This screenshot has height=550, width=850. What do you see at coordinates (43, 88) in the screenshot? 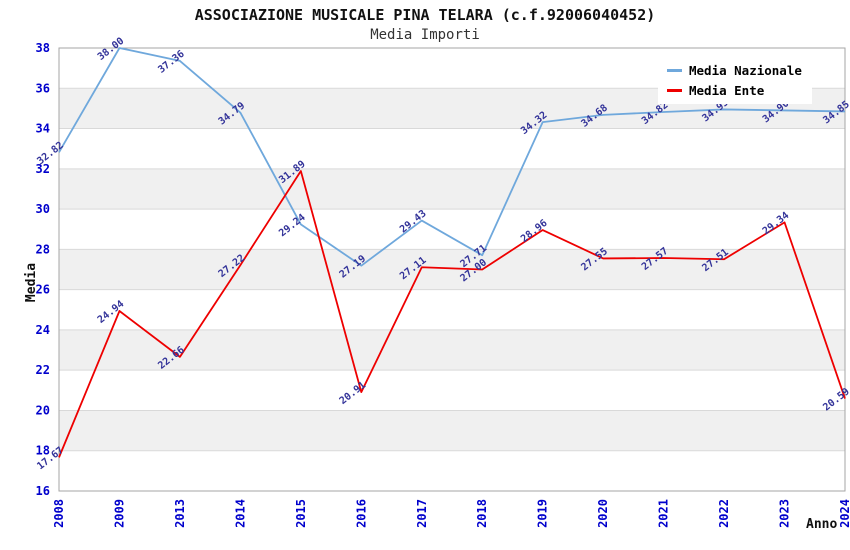
I see `y-tick-label: 36` at bounding box center [43, 88].